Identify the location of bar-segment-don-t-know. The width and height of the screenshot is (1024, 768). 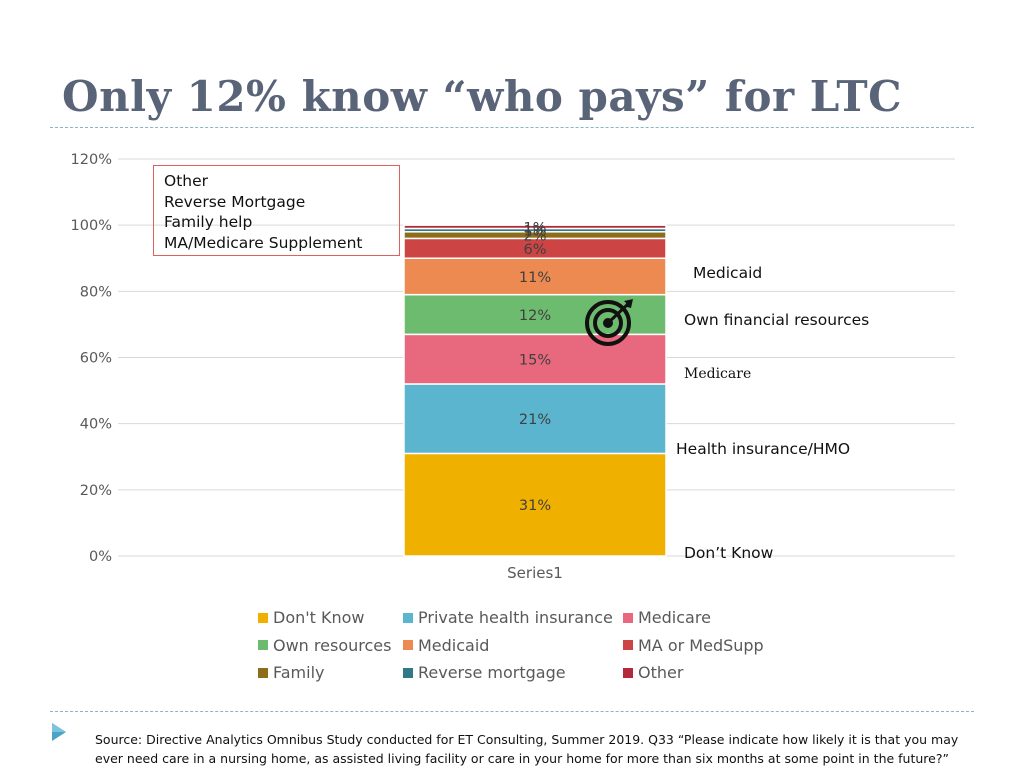
(535, 504).